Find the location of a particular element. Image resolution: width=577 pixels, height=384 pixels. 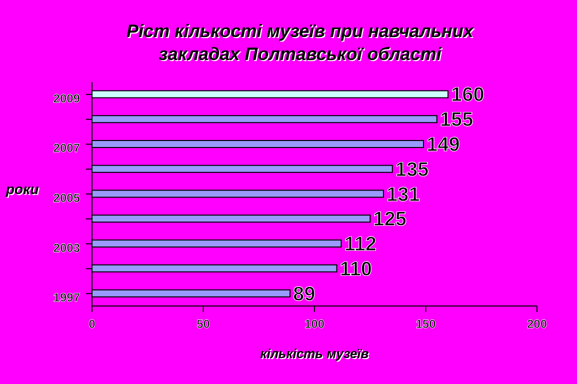

y-tick-label: 2009 is located at coordinates (66, 98).